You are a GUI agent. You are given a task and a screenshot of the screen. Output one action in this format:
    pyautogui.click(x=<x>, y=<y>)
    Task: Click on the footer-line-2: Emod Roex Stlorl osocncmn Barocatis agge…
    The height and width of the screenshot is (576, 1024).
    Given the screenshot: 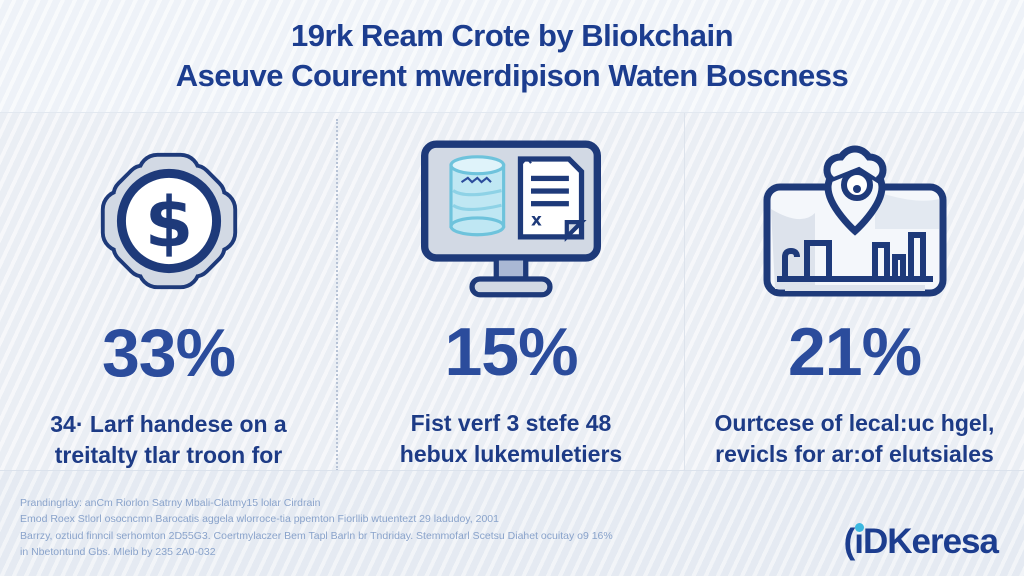 What is the action you would take?
    pyautogui.click(x=259, y=519)
    